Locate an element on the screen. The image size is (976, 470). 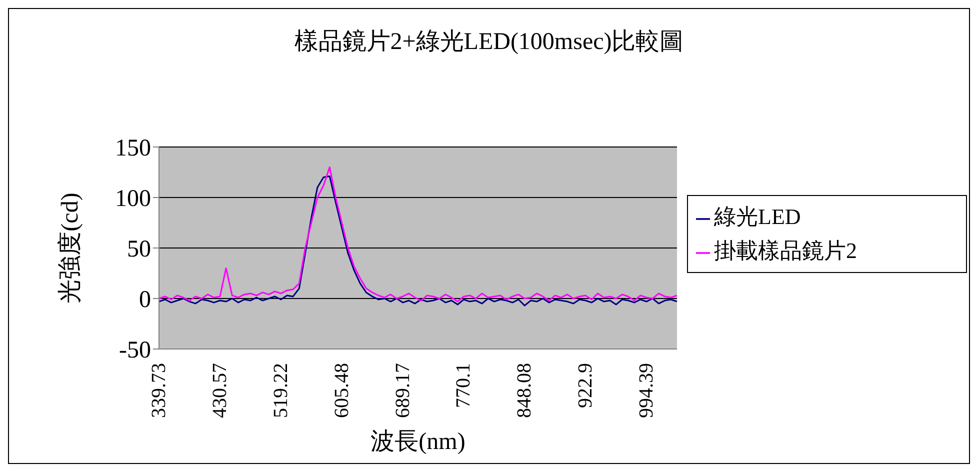
x-axis-title: 波長(nm) is located at coordinates (418, 442).